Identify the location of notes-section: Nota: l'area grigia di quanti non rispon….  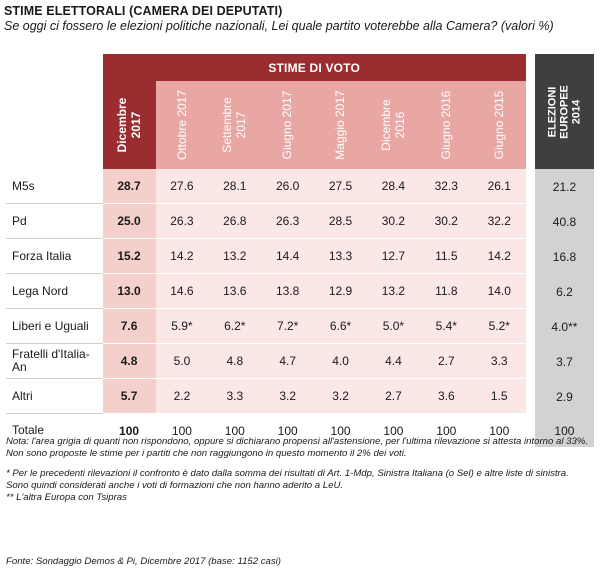
(299, 470).